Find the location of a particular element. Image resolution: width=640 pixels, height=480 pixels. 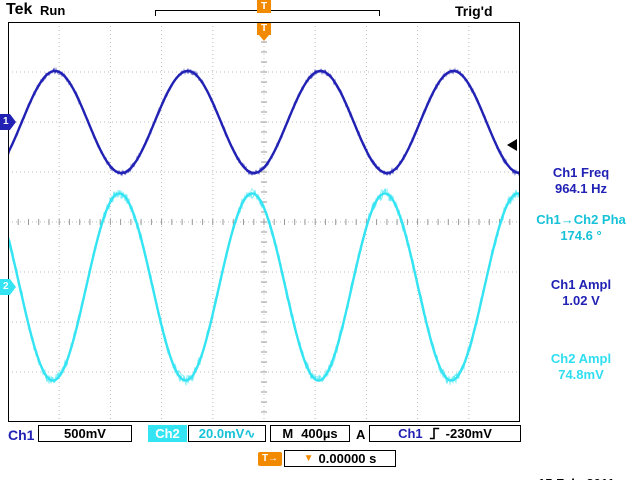

trigger-position-value: 0.00000 s is located at coordinates (347, 458).